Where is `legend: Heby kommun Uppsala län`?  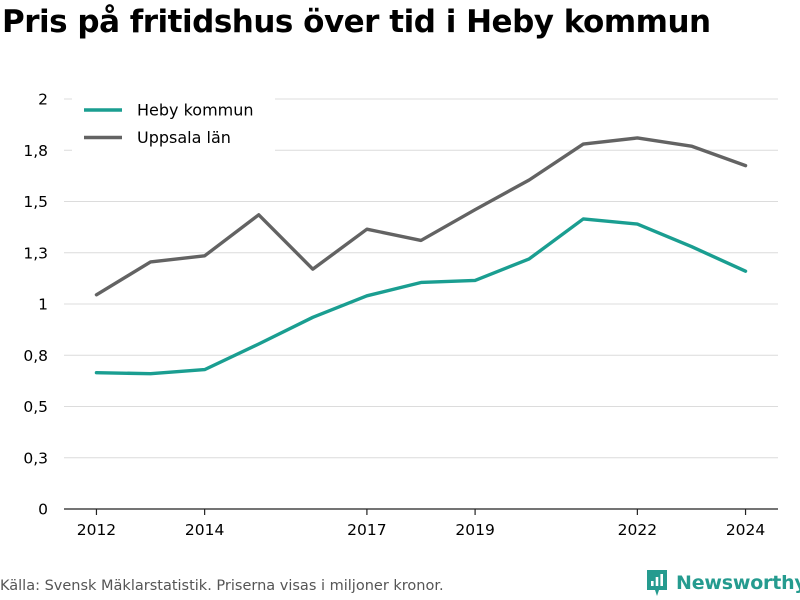
legend: Heby kommun Uppsala län is located at coordinates (173, 123).